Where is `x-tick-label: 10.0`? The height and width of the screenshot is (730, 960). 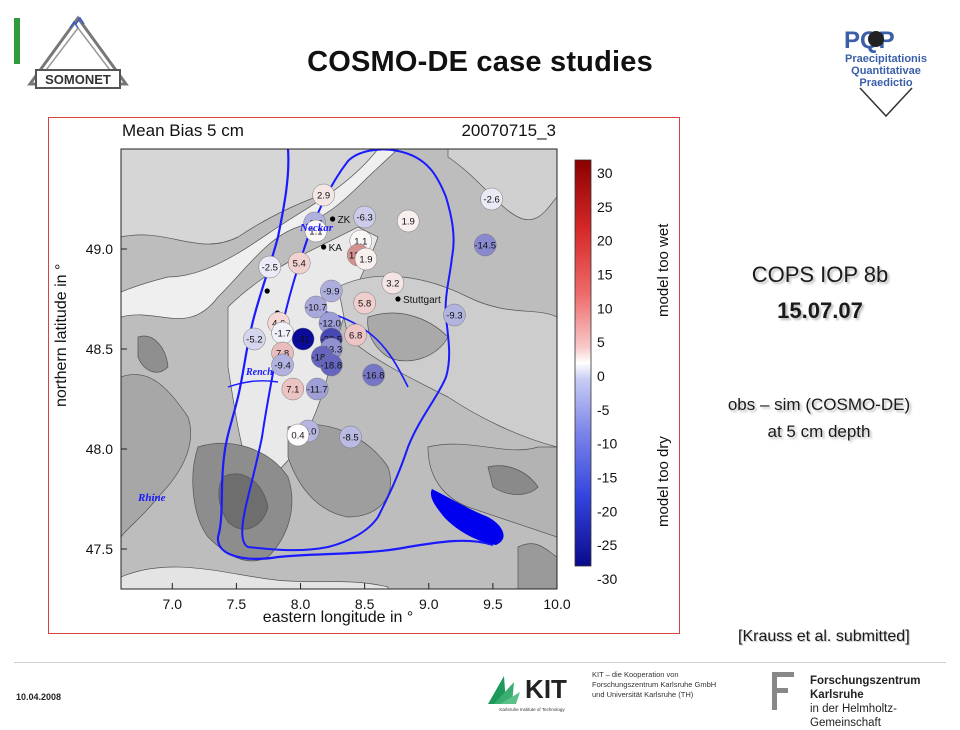
x-tick-label: 10.0 is located at coordinates (556, 604).